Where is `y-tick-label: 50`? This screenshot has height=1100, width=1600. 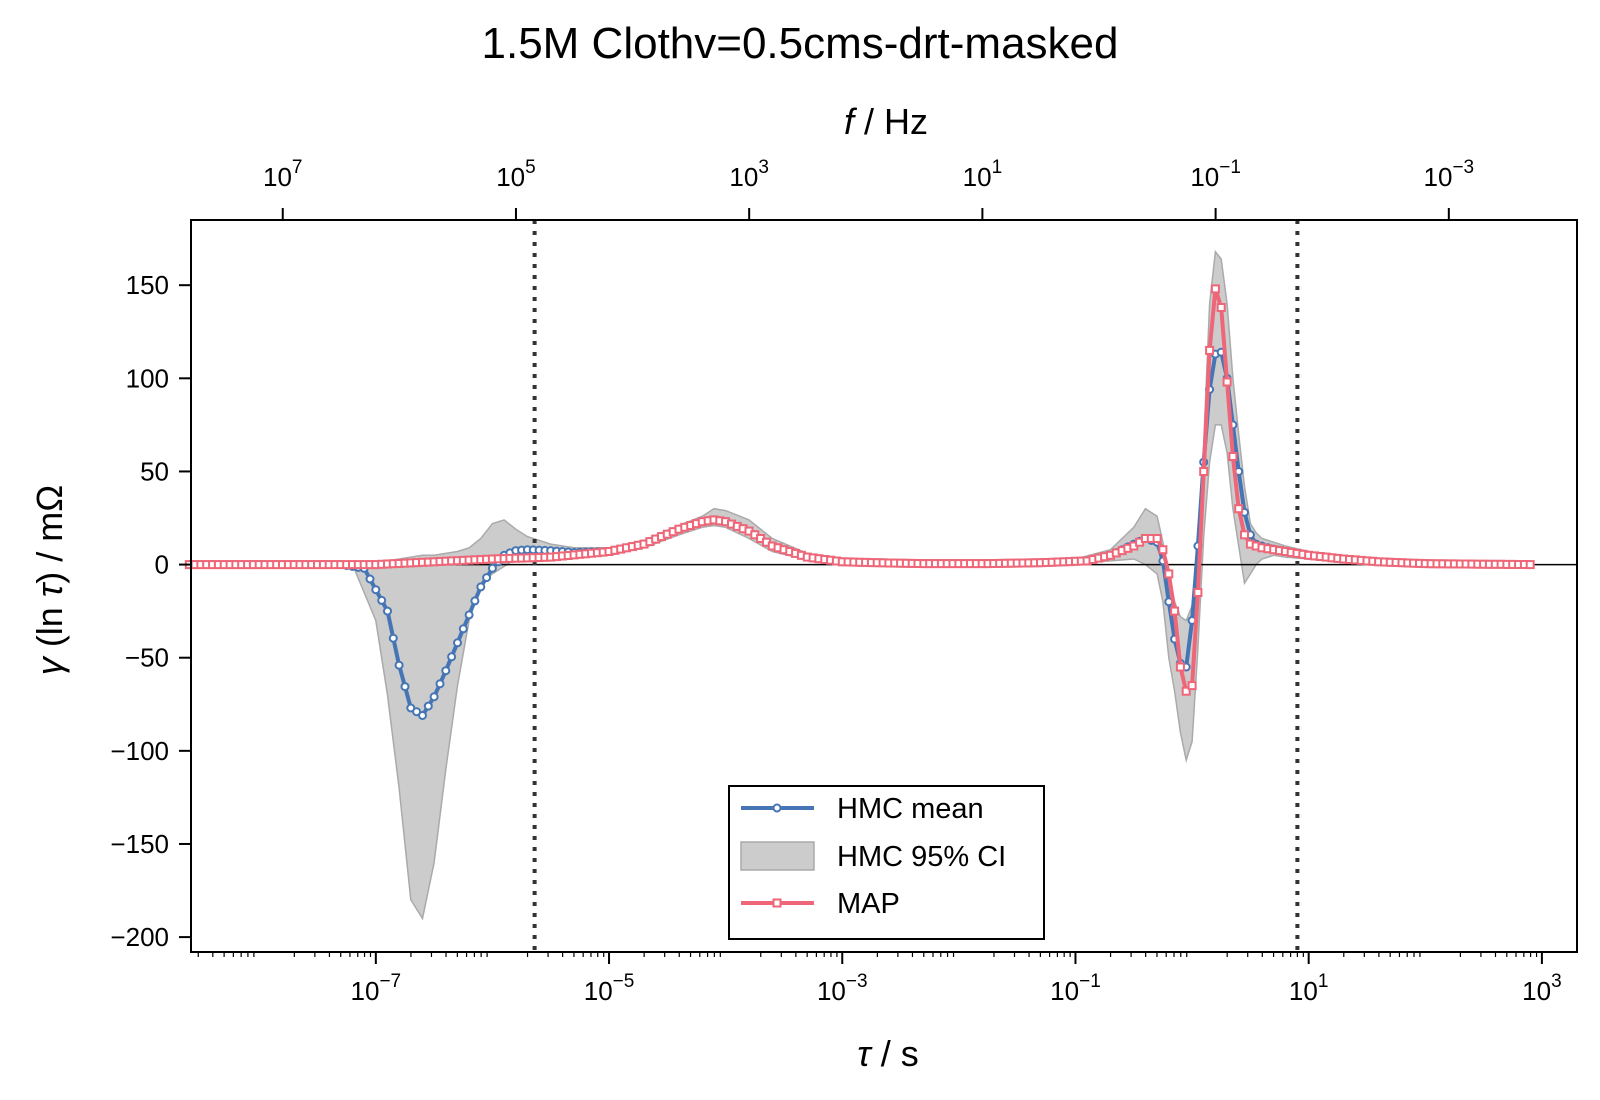
y-tick-label: 50 is located at coordinates (154, 471).